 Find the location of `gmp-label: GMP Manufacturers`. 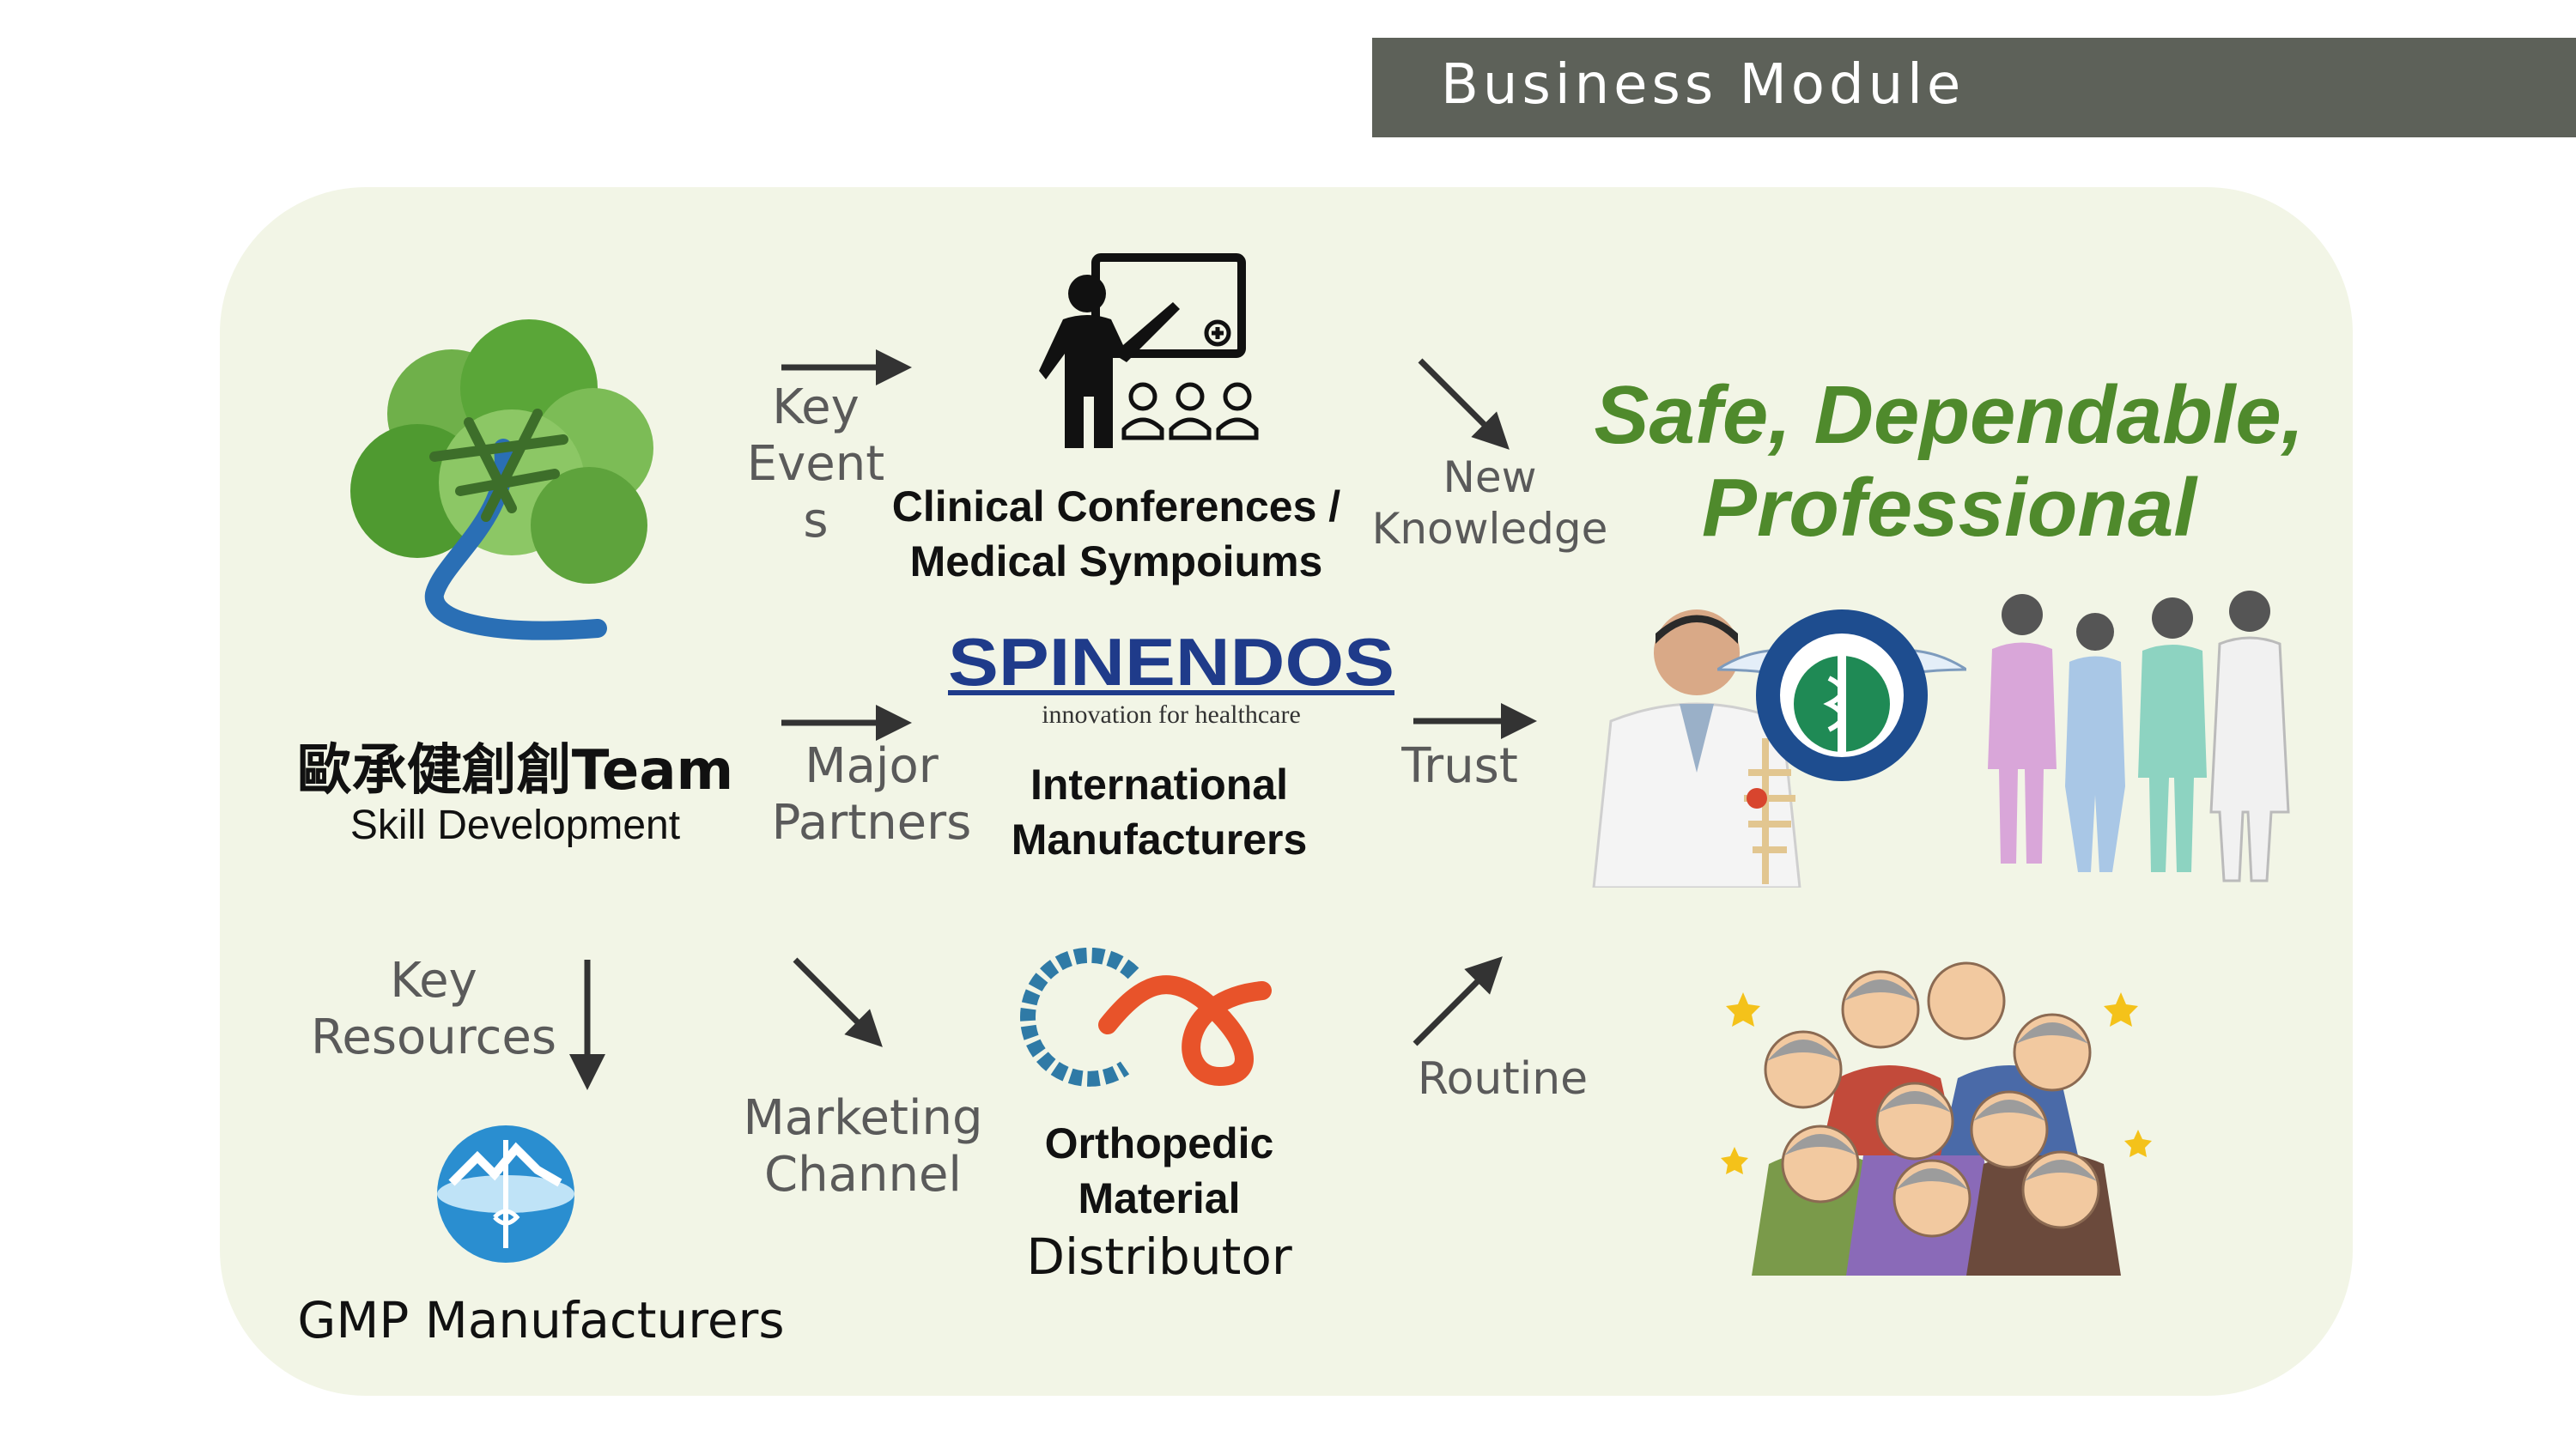

gmp-label: GMP Manufacturers is located at coordinates (541, 1320).